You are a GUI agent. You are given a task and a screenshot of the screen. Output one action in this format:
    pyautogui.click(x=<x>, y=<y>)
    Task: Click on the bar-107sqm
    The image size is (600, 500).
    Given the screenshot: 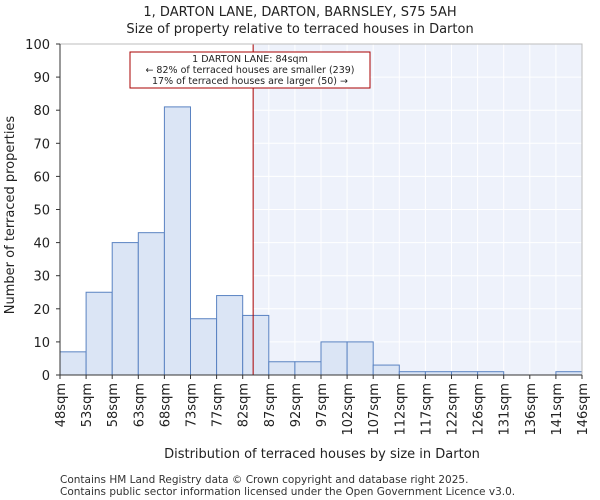 What is the action you would take?
    pyautogui.click(x=386, y=370)
    